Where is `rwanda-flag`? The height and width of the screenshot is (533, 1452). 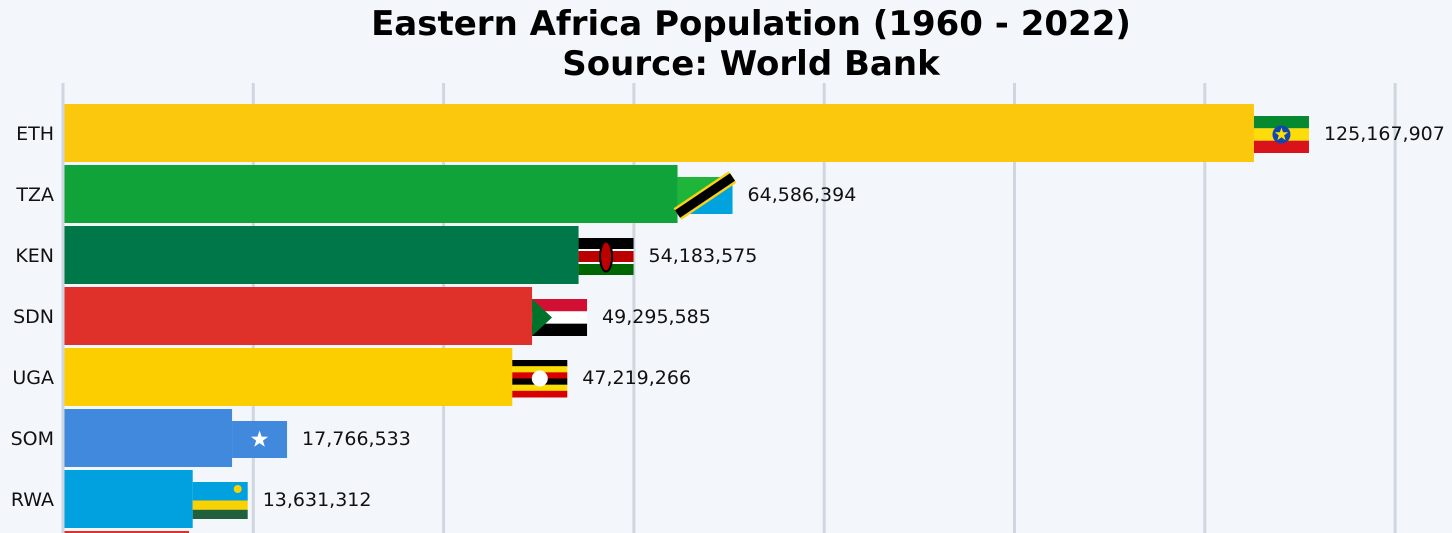 rwanda-flag is located at coordinates (220, 500).